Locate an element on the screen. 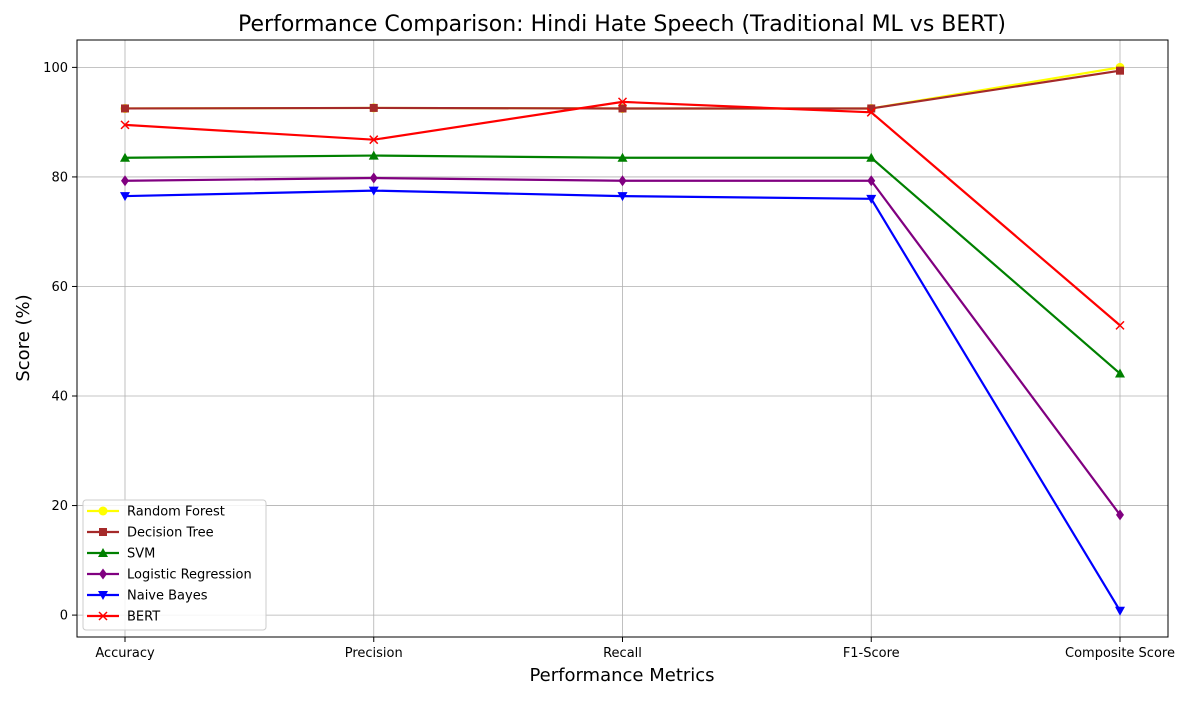  legend-box is located at coordinates (174, 565).